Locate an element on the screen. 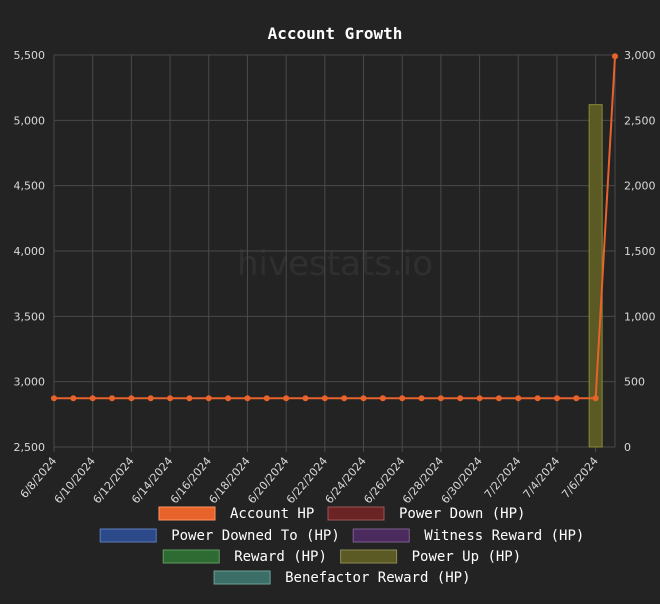 The image size is (660, 604). legend-label: Power Down (HP) is located at coordinates (462, 514).